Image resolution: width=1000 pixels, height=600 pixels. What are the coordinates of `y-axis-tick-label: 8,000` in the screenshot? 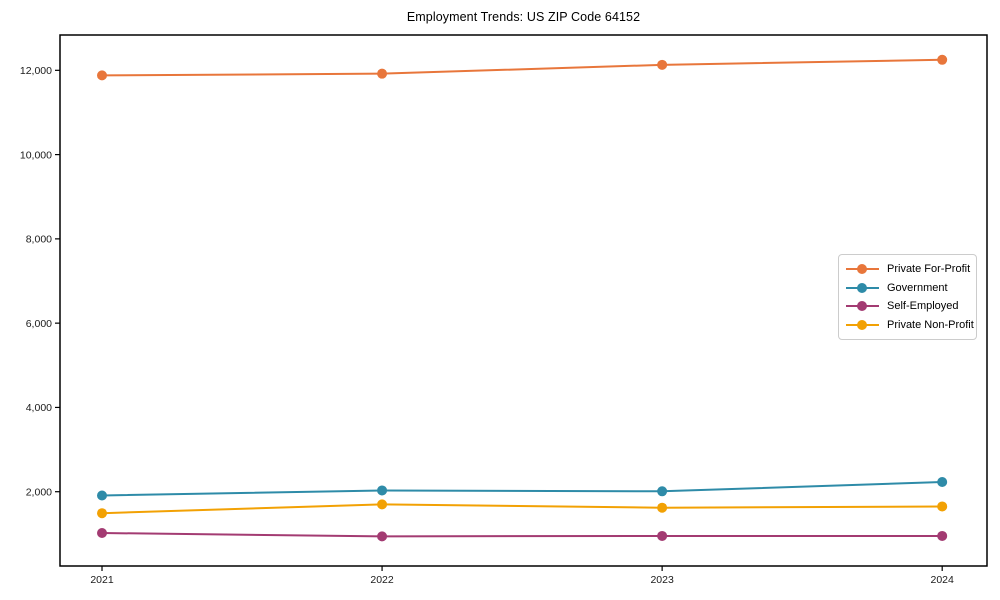 It's located at (39, 240).